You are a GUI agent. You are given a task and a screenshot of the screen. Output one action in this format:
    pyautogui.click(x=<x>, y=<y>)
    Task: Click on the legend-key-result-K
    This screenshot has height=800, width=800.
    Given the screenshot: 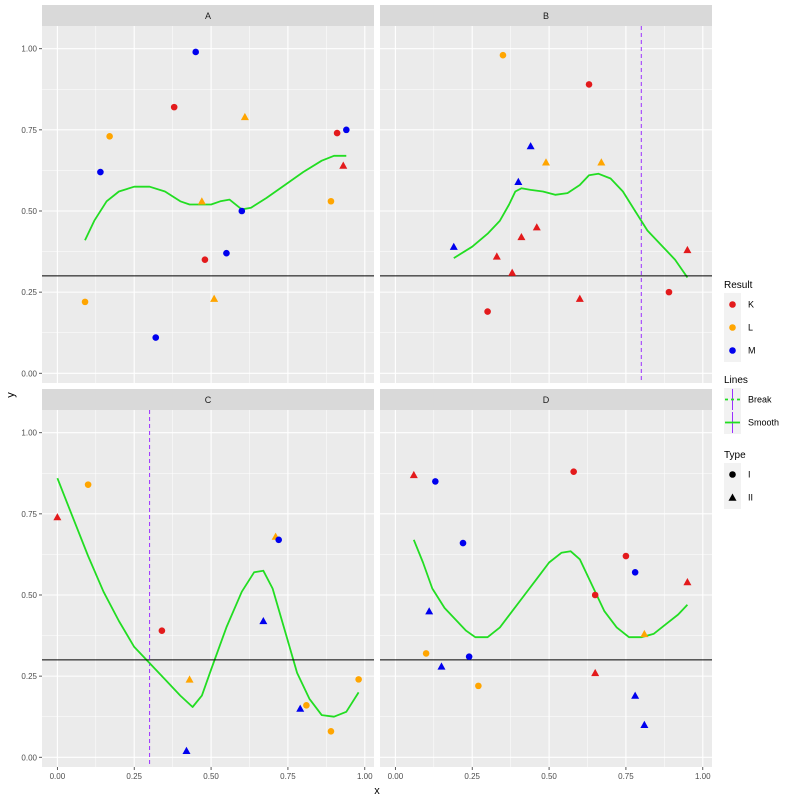 What is the action you would take?
    pyautogui.click(x=732, y=304)
    